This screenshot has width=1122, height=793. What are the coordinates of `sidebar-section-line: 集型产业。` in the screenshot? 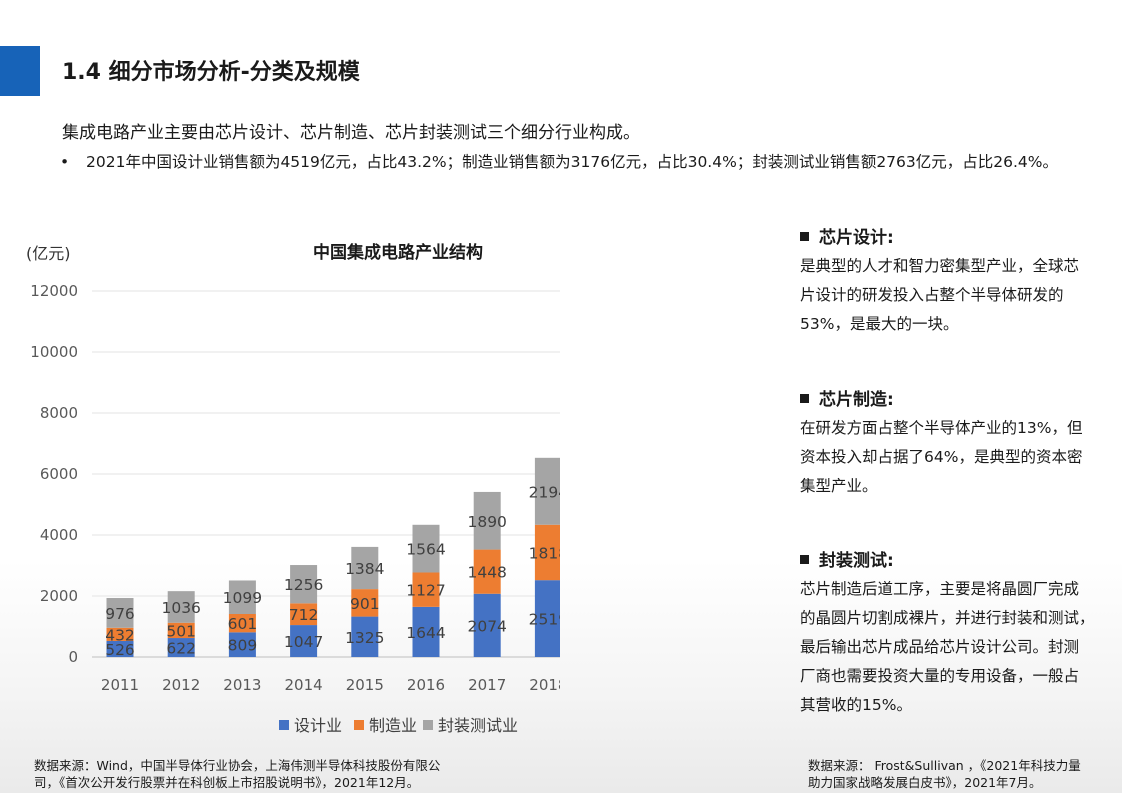 It's located at (839, 486).